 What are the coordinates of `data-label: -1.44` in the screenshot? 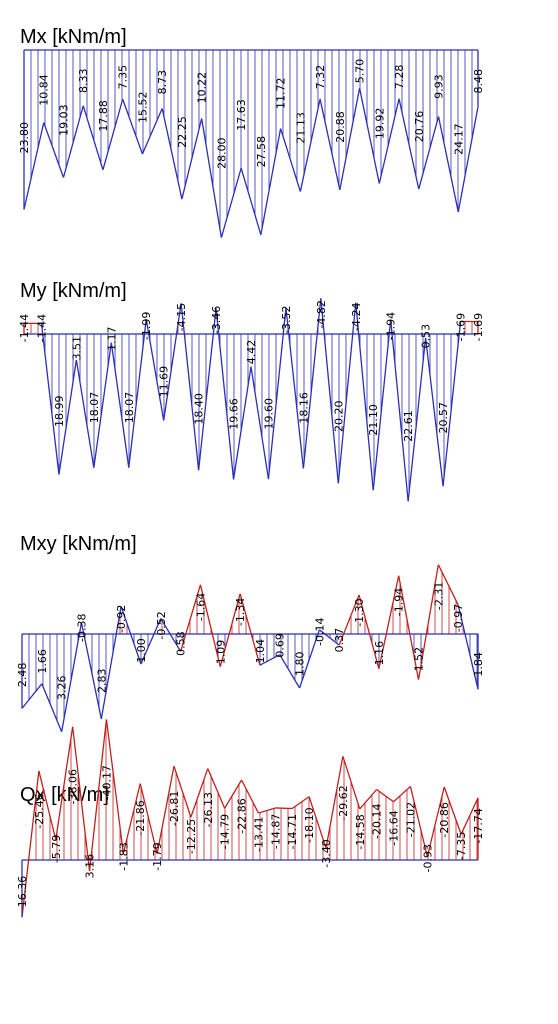 It's located at (41, 328).